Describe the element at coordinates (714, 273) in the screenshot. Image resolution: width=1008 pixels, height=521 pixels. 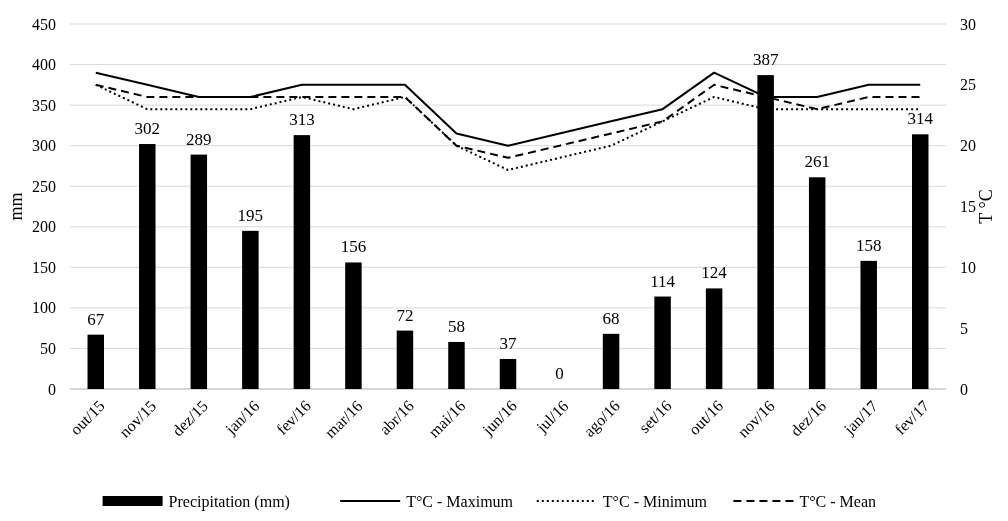
I see `data-label: 124` at that location.